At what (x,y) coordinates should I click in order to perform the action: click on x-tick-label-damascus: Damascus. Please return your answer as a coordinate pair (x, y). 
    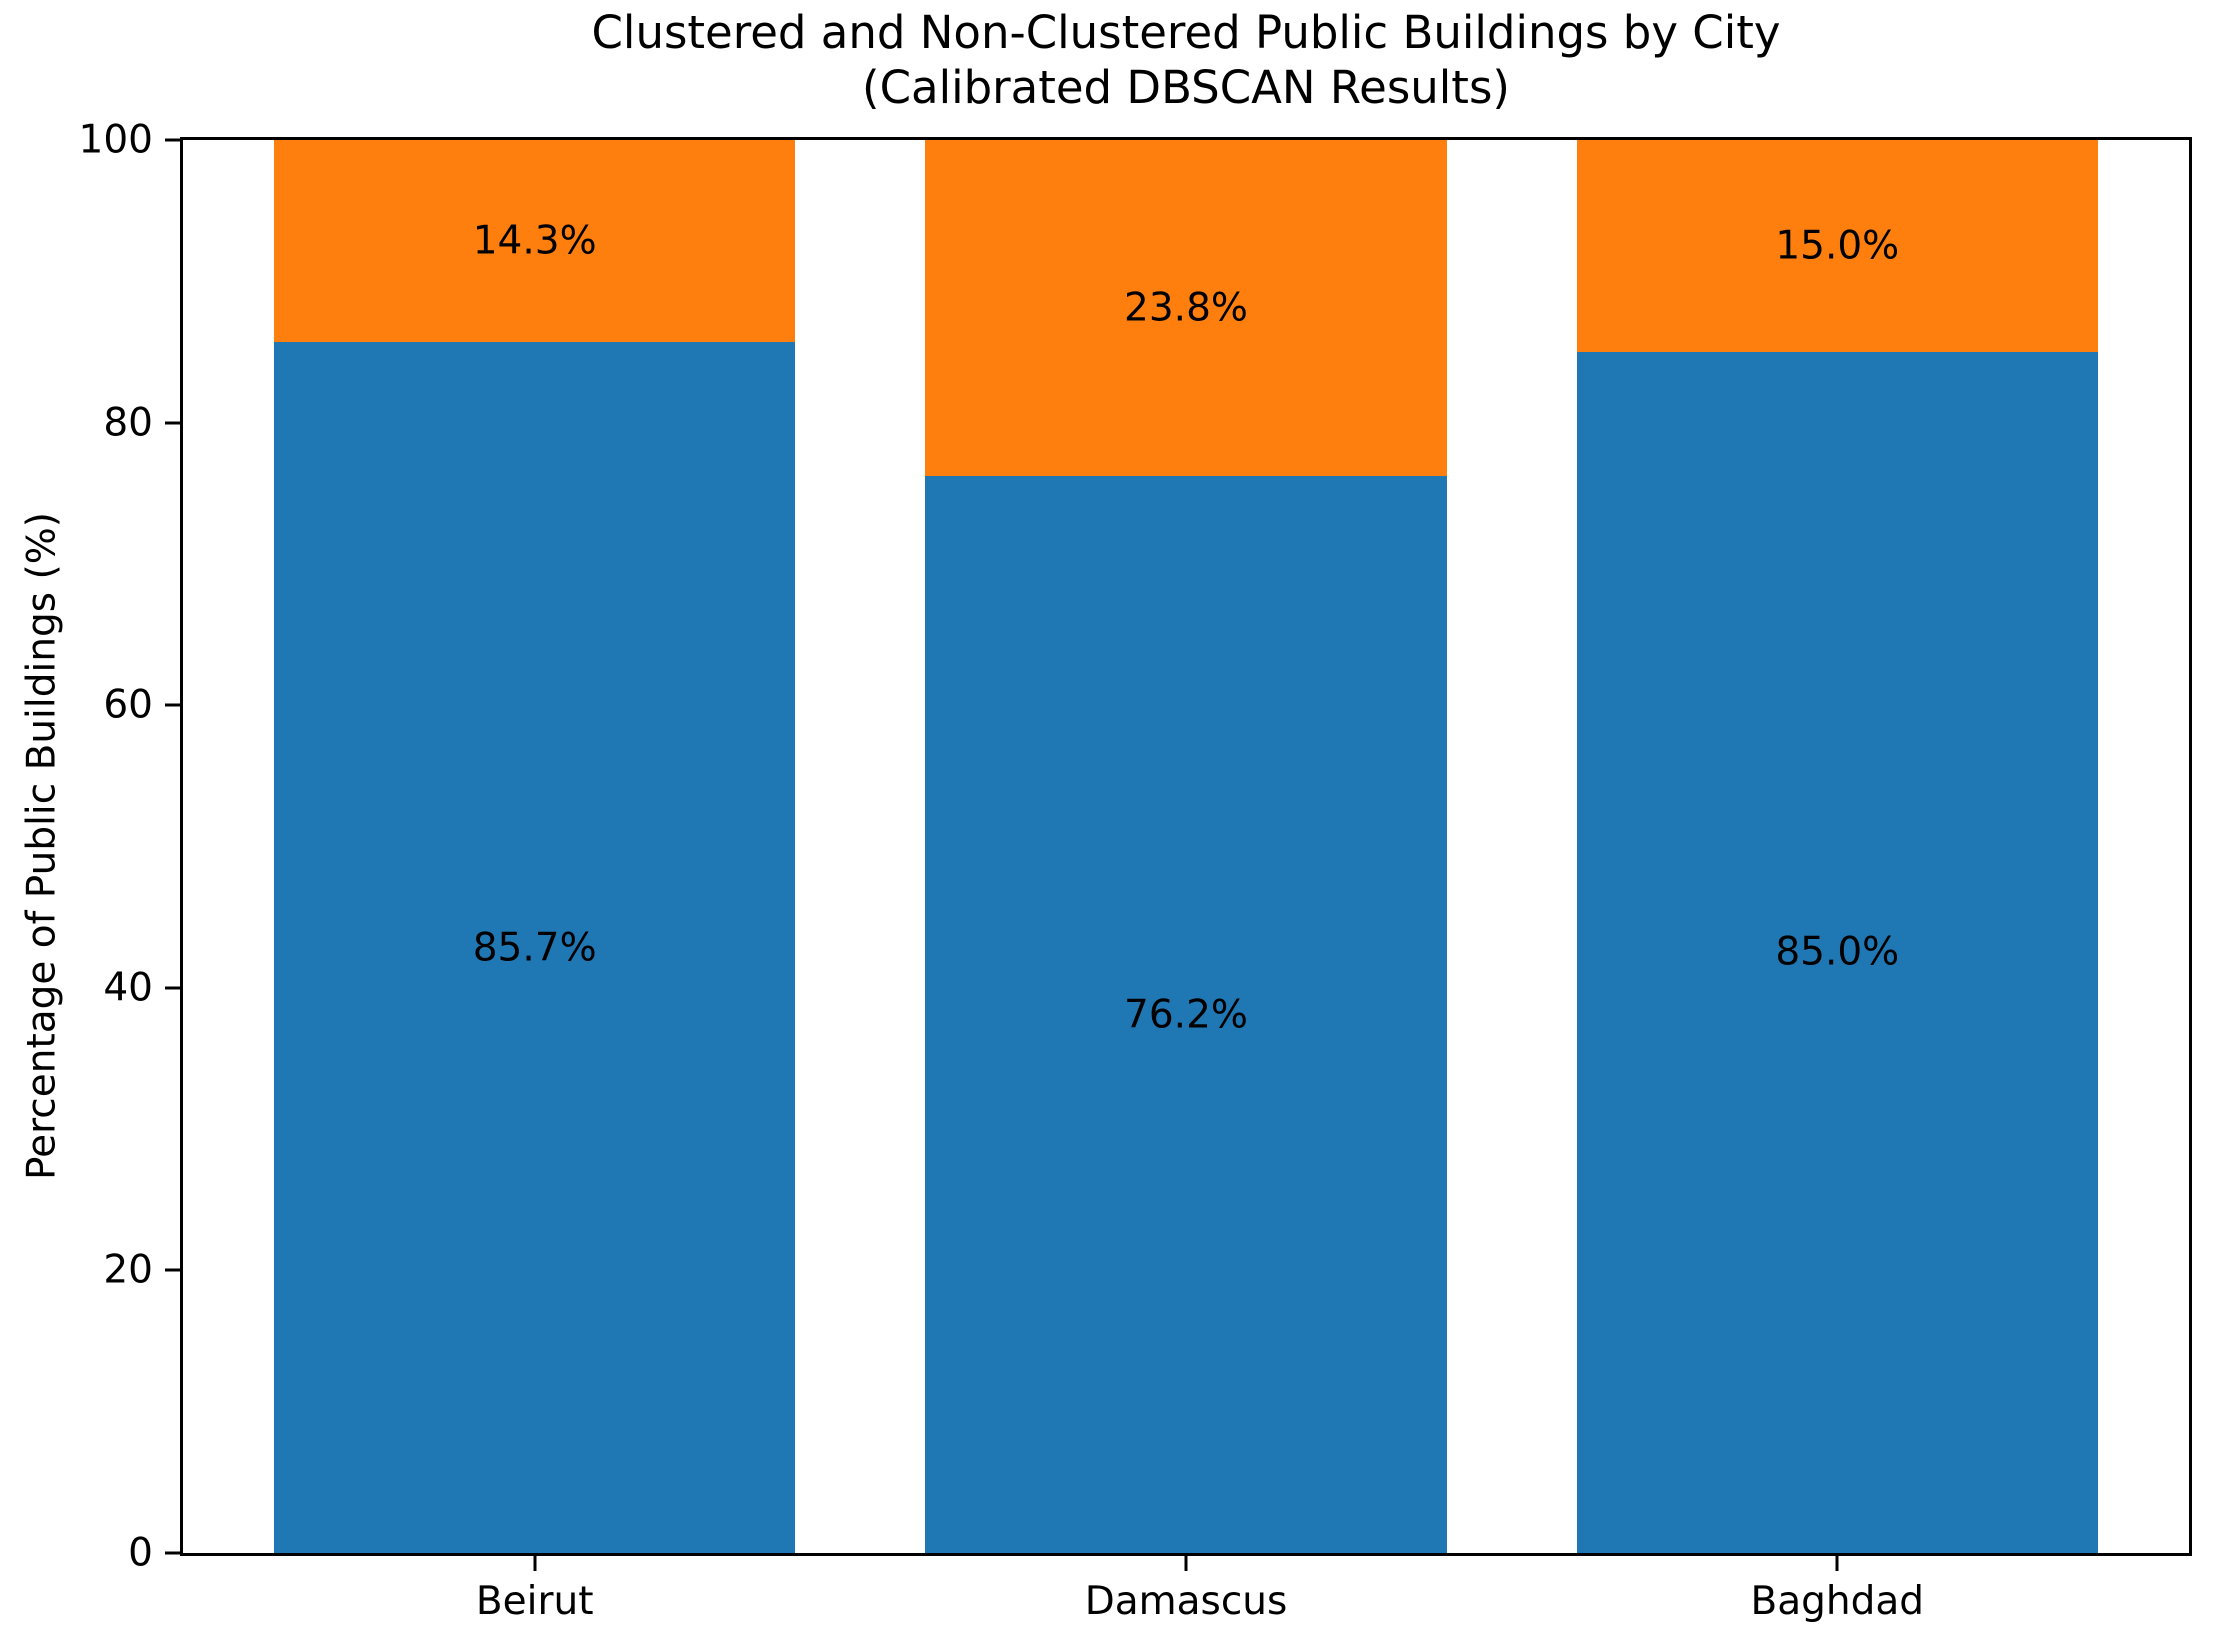
    Looking at the image, I should click on (1186, 1601).